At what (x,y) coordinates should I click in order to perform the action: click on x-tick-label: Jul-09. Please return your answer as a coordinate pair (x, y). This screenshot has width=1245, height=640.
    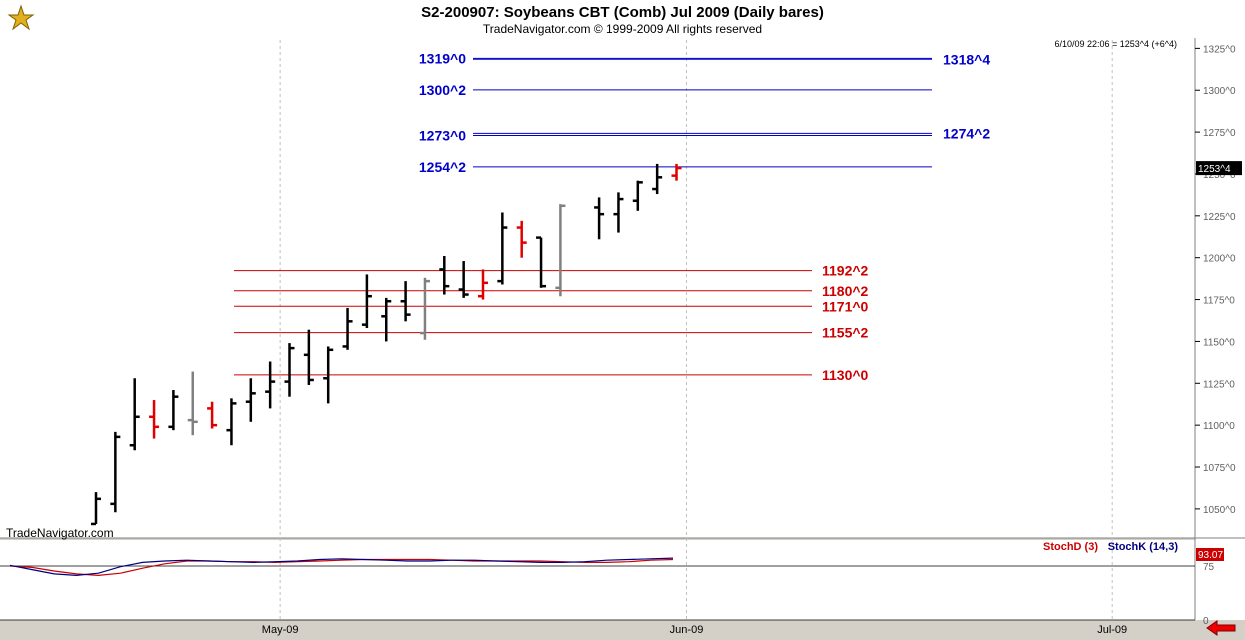
    Looking at the image, I should click on (1112, 630).